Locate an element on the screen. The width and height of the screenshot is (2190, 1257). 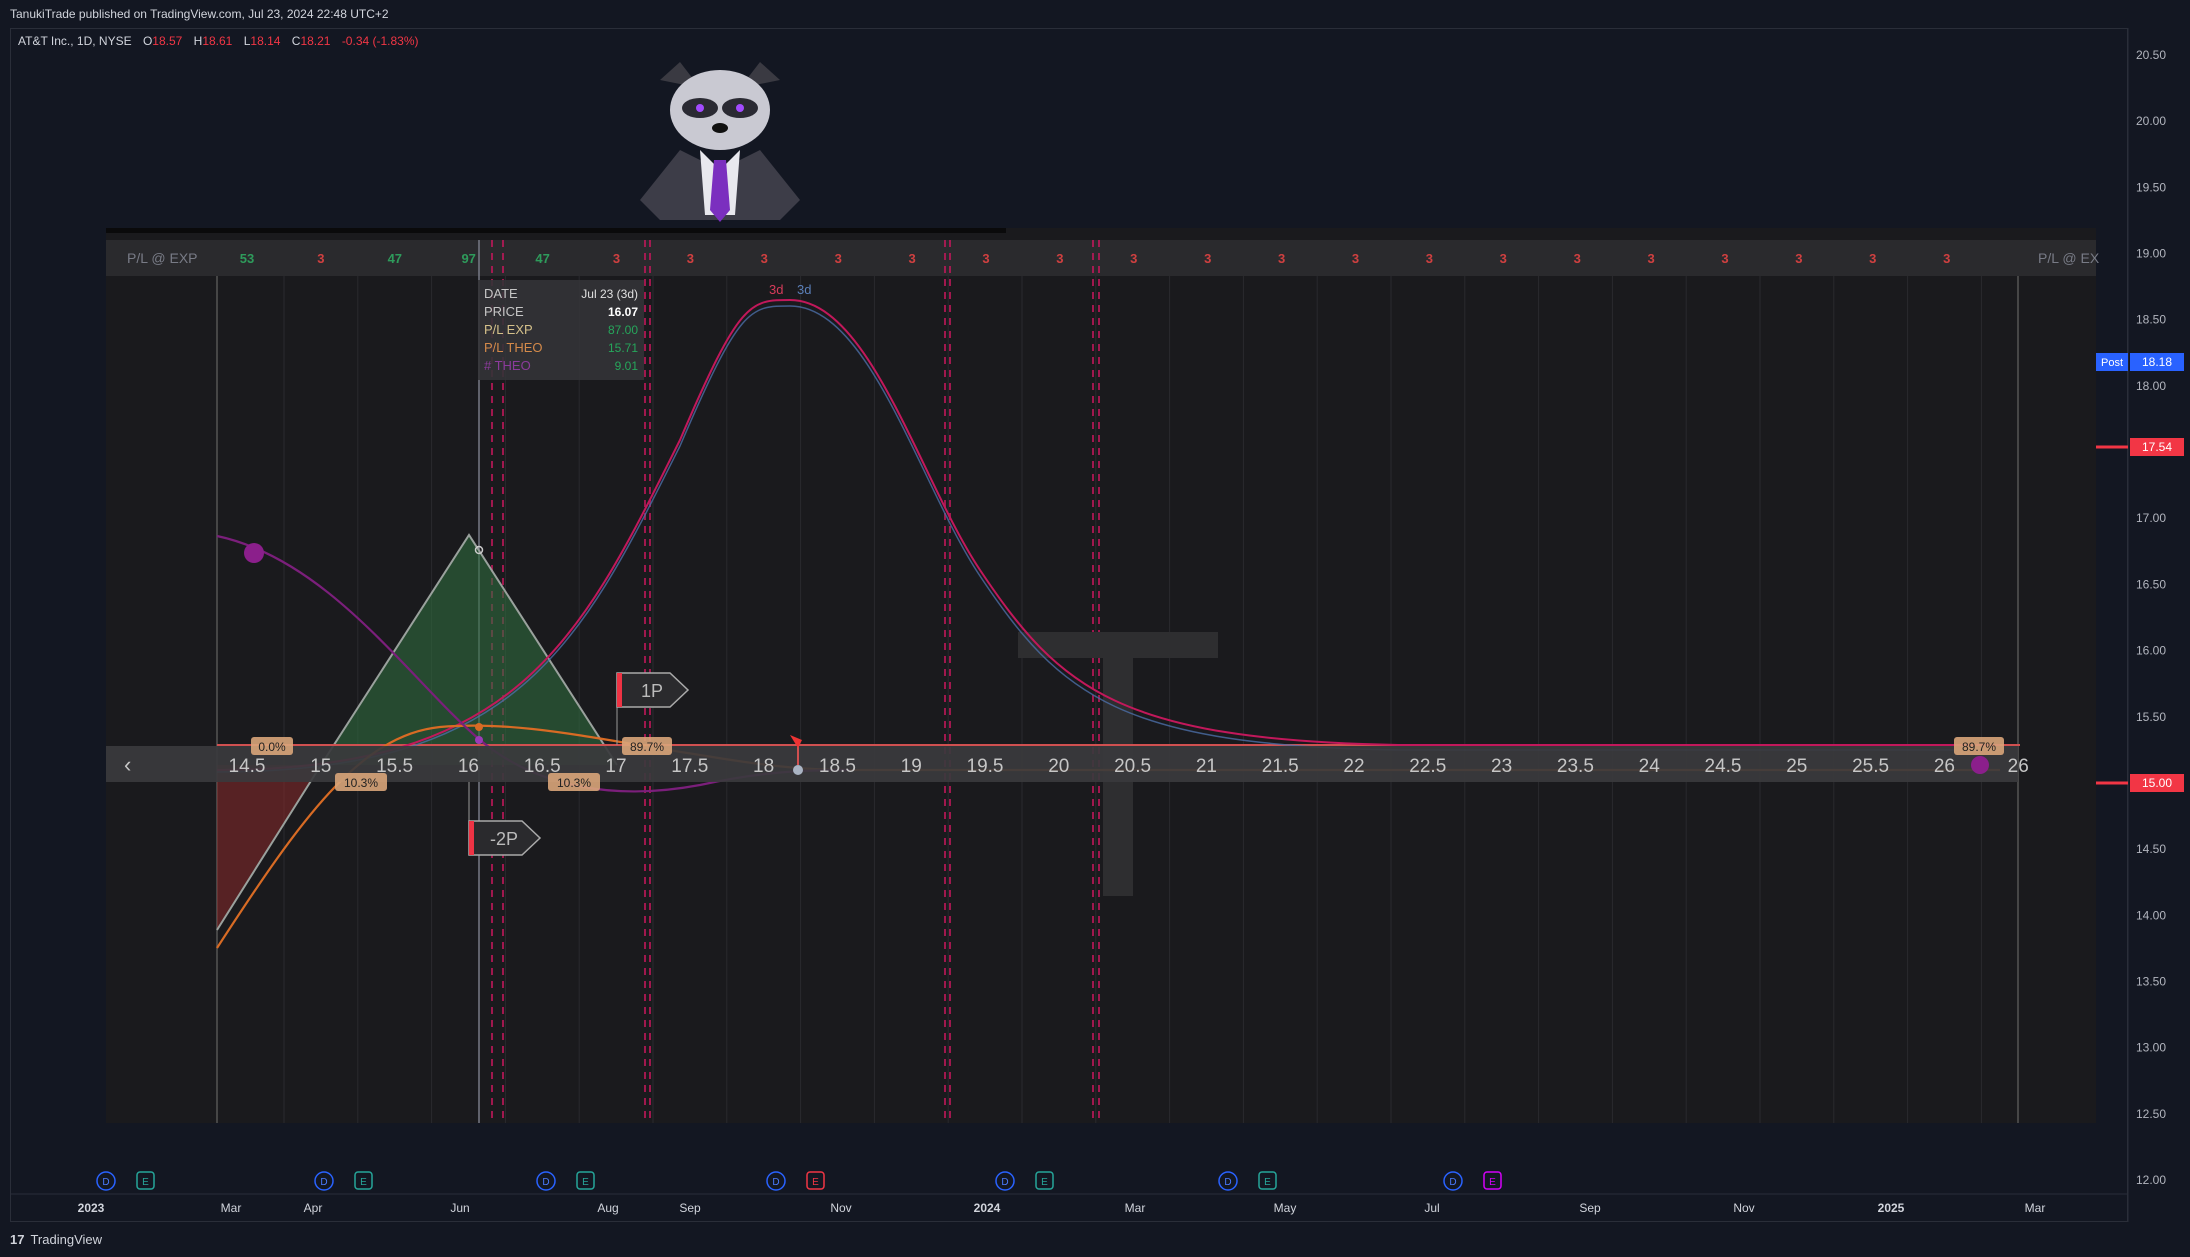
svg-text: 89.7% is located at coordinates (1979, 747).